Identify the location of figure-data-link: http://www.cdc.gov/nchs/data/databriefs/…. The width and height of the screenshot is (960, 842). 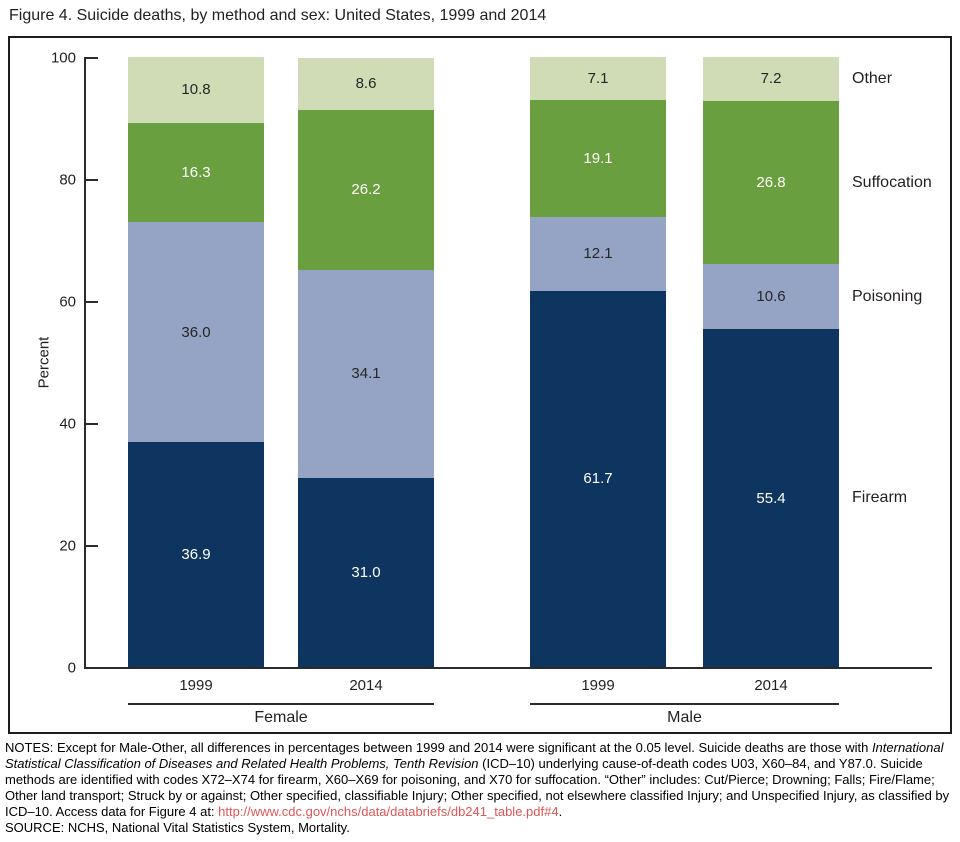
(388, 811).